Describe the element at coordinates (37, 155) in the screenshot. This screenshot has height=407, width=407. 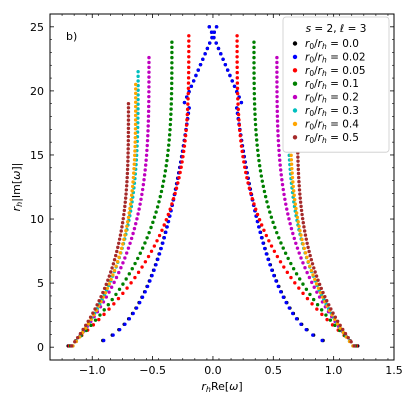
I see `y-tick-label: 15` at that location.